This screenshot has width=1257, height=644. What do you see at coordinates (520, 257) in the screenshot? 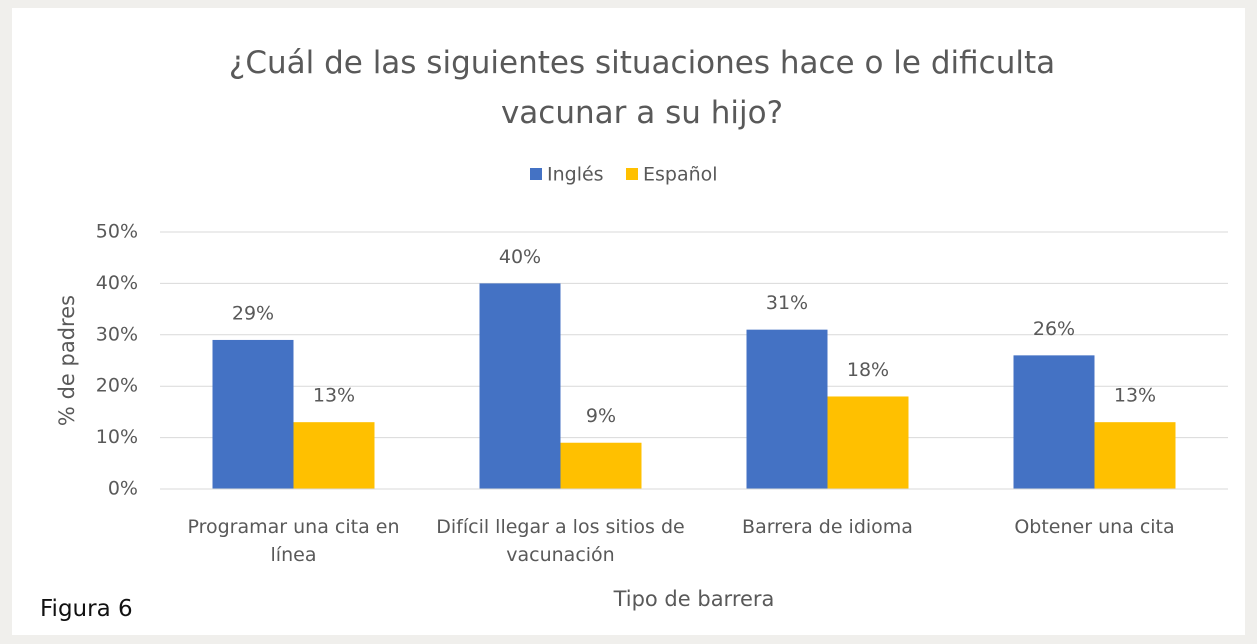
I see `data-label: 40%` at bounding box center [520, 257].